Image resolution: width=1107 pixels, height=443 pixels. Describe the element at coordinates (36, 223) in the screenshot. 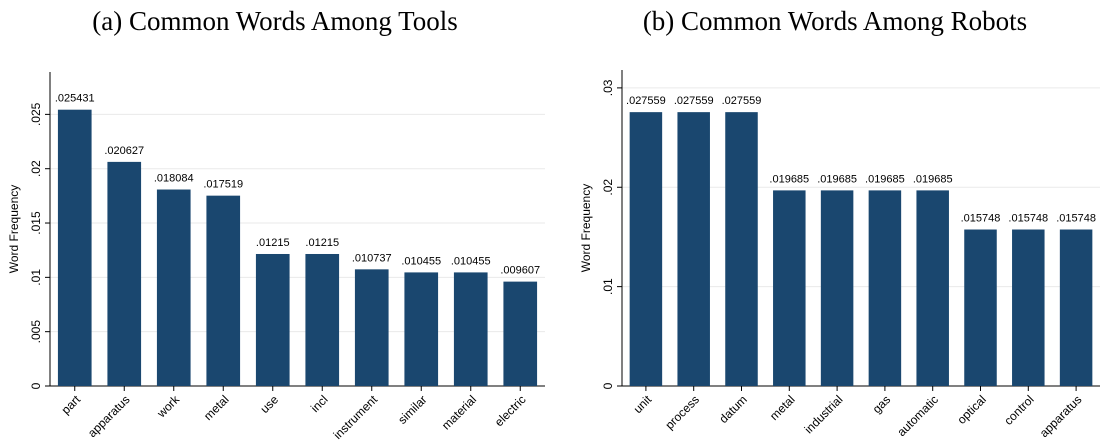

I see `y-tick-label: .015` at that location.